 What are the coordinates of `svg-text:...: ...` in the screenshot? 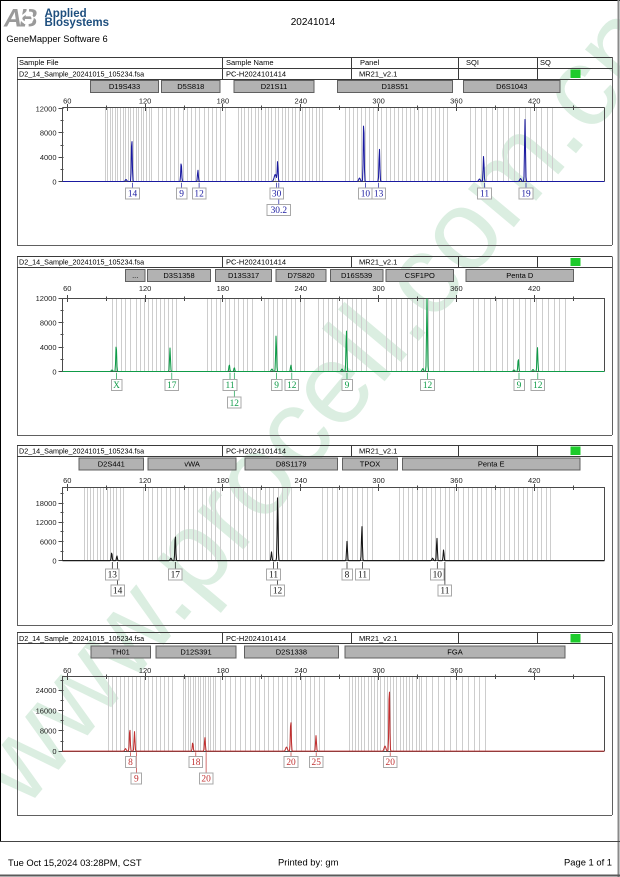 It's located at (135, 275).